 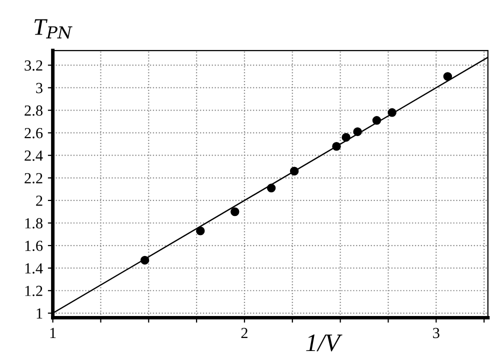 What do you see at coordinates (33, 65) in the screenshot?
I see `y-tick-label: 3.2` at bounding box center [33, 65].